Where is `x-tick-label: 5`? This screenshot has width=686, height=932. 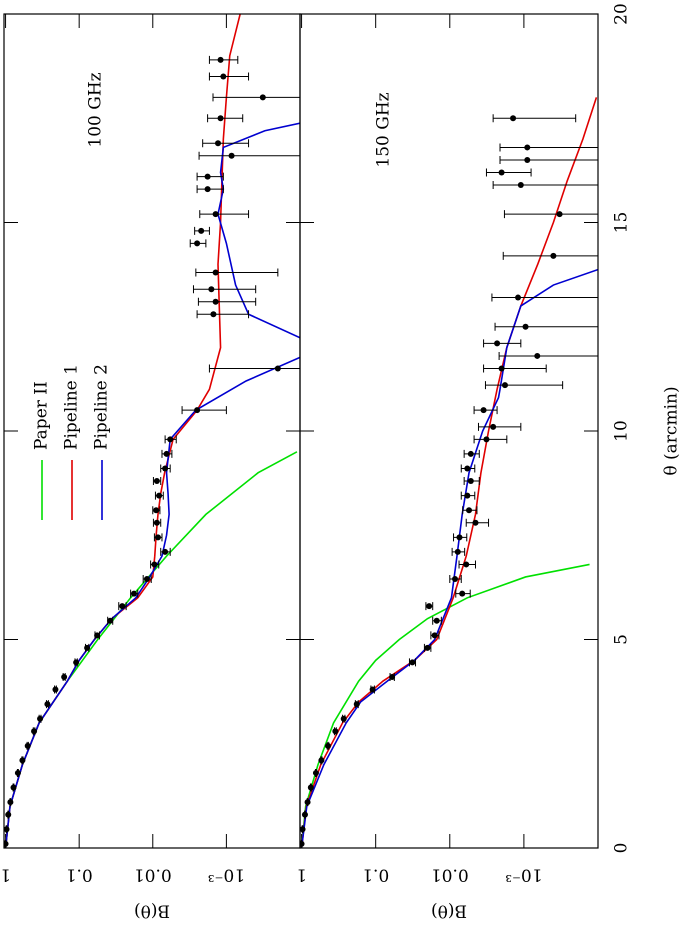
x-tick-label: 5 is located at coordinates (622, 639).